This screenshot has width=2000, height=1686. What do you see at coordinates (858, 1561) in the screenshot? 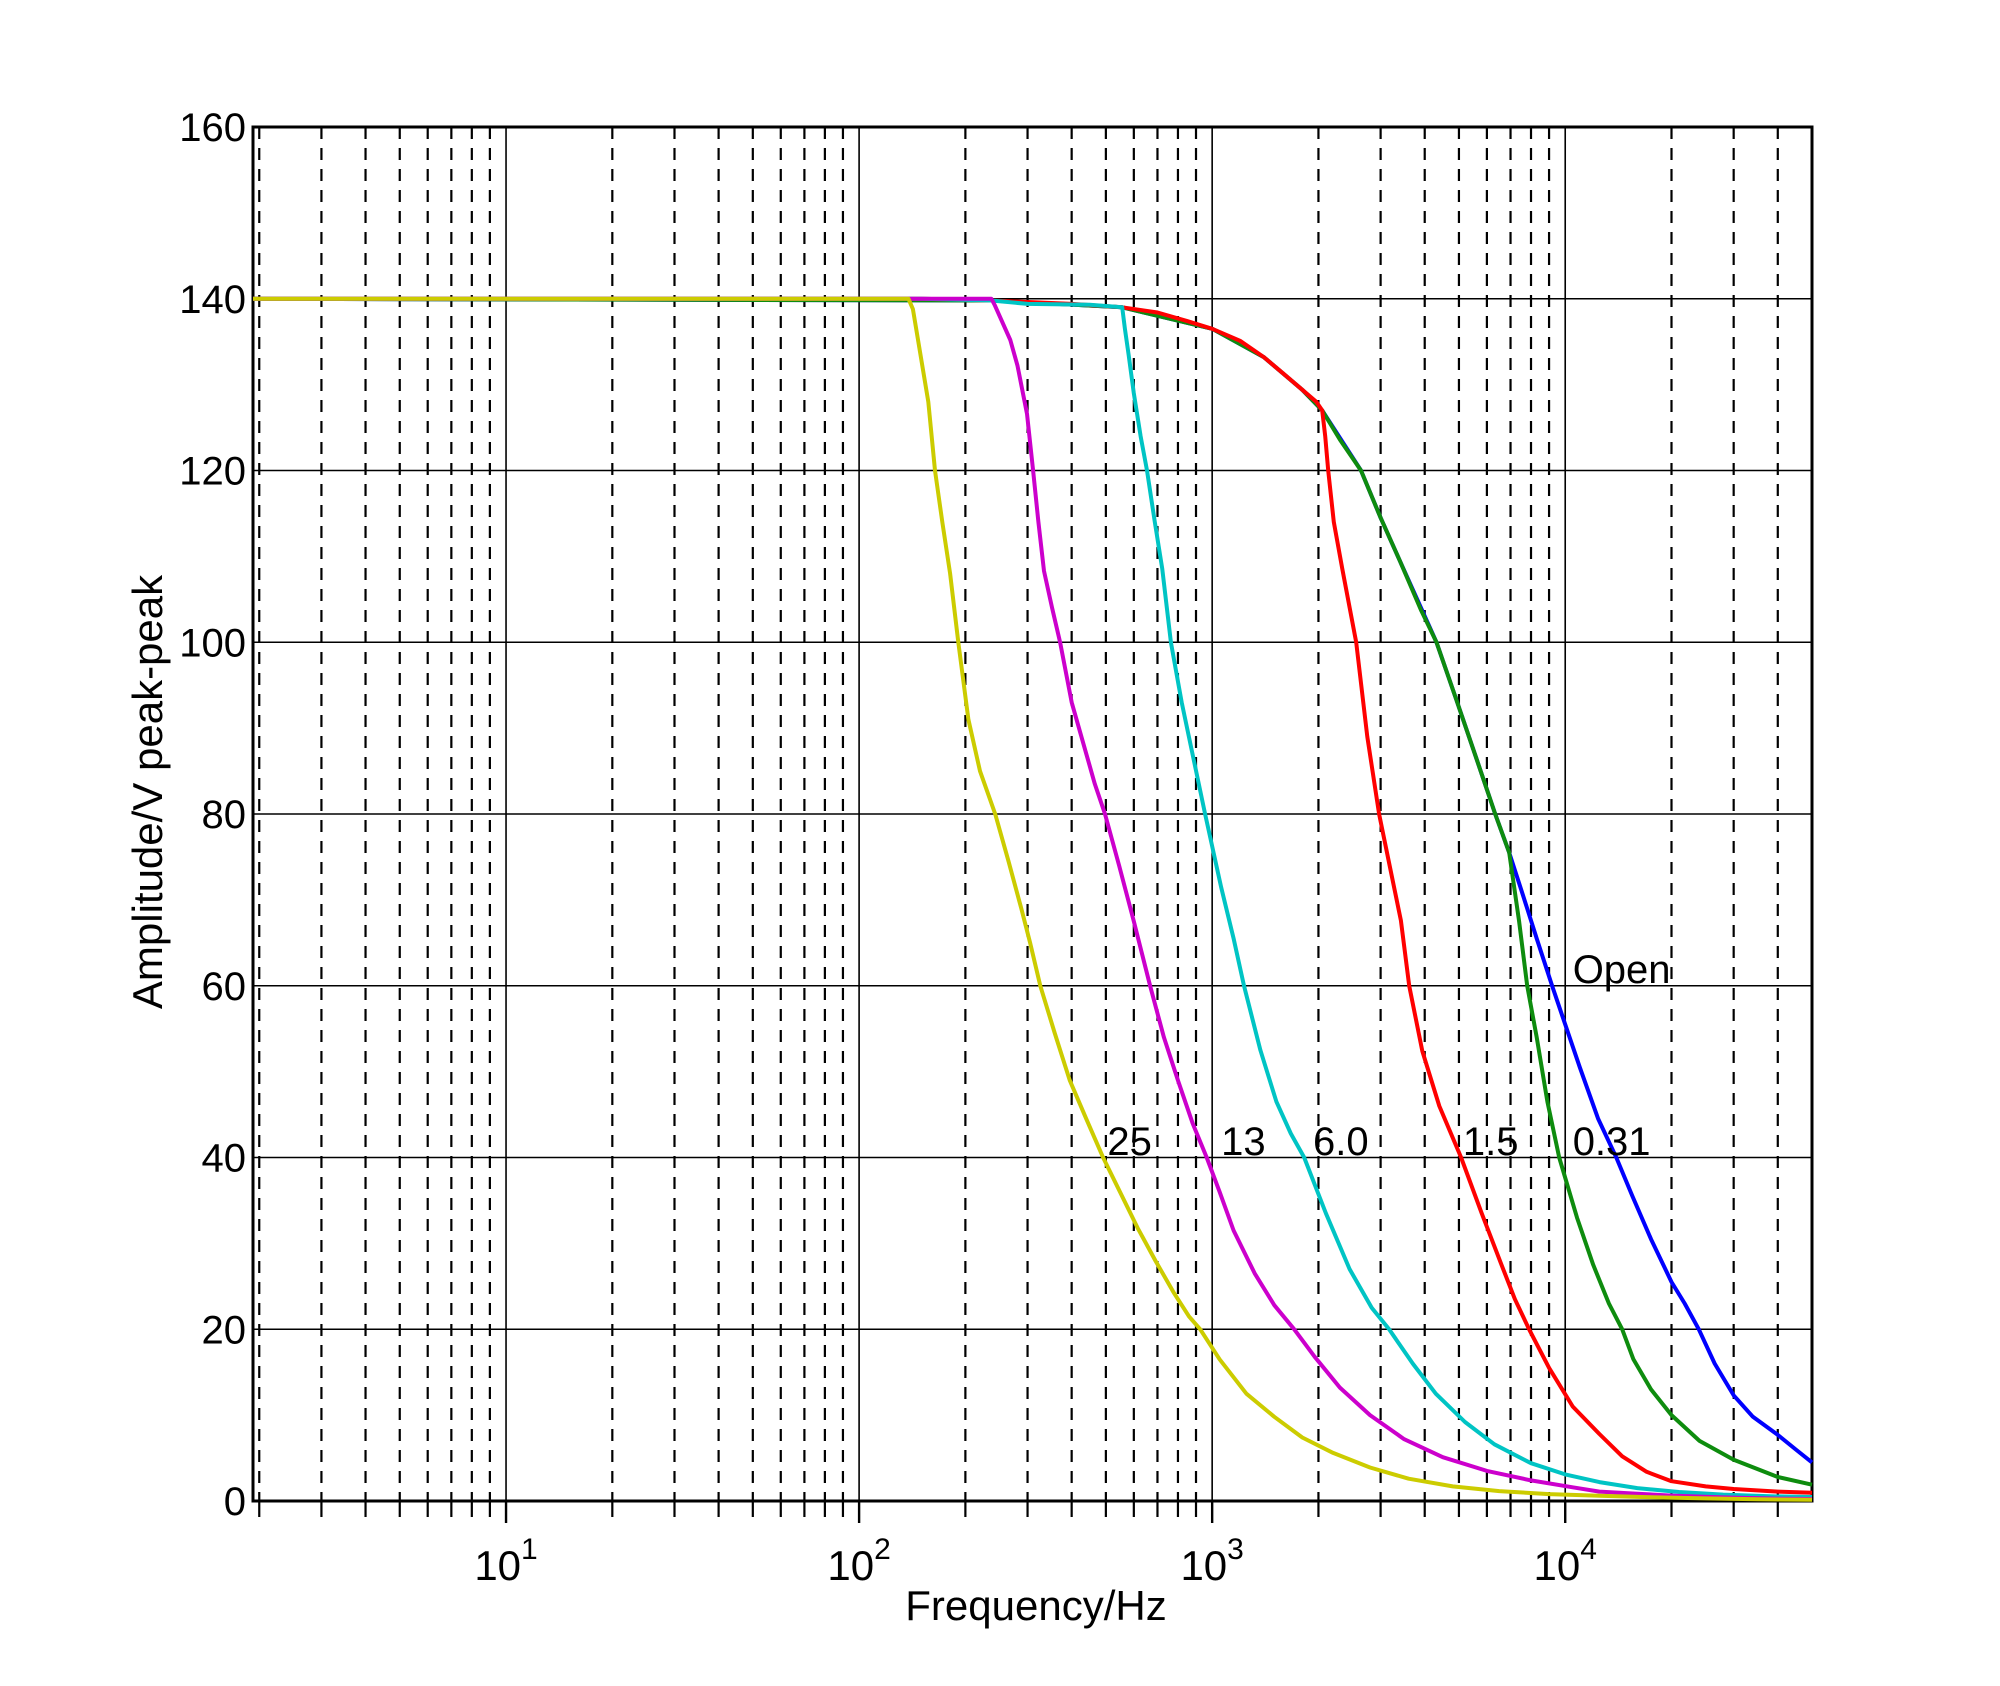
I see `x-tick-label-100: 10²` at bounding box center [858, 1561].